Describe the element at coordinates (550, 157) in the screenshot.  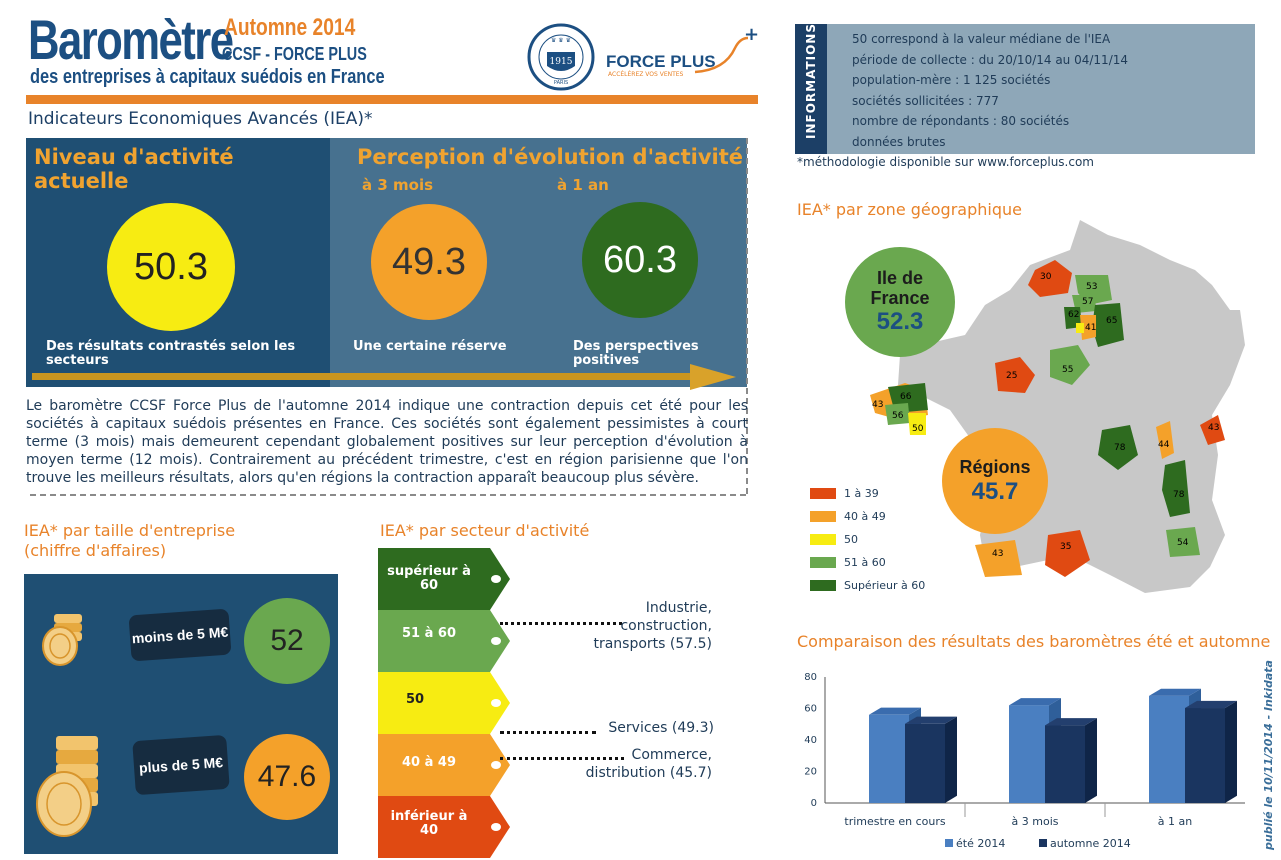
I see `evolution-title: Perception d'évolution d'activité` at that location.